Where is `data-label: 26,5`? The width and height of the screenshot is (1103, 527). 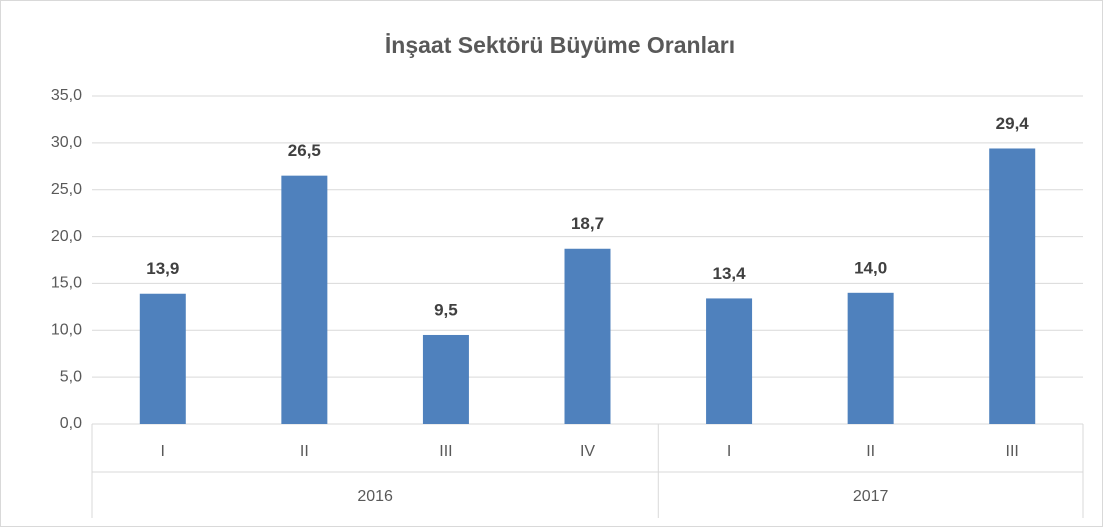
data-label: 26,5 is located at coordinates (304, 150).